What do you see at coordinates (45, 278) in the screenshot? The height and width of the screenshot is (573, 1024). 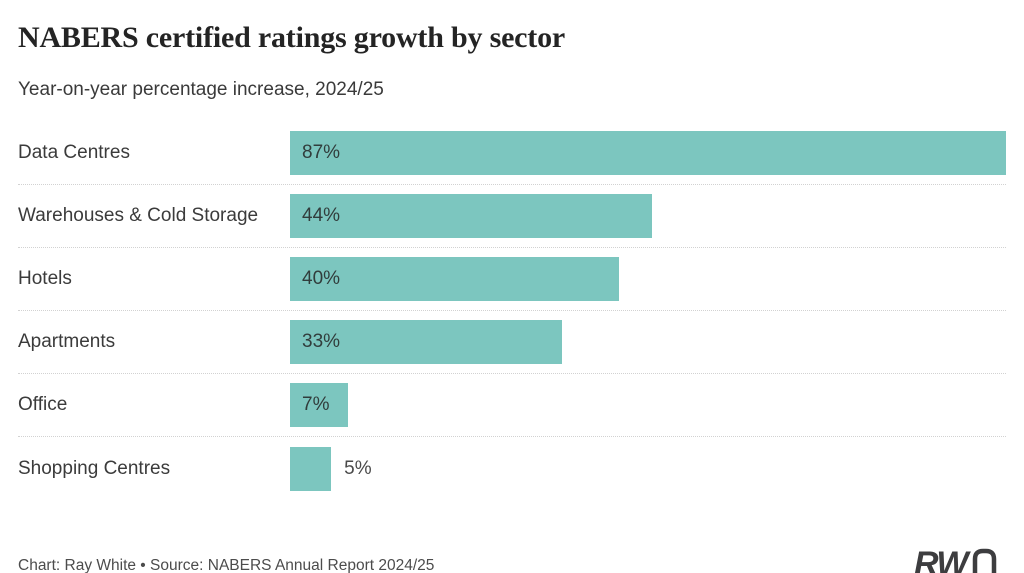 I see `category-label: Hotels` at bounding box center [45, 278].